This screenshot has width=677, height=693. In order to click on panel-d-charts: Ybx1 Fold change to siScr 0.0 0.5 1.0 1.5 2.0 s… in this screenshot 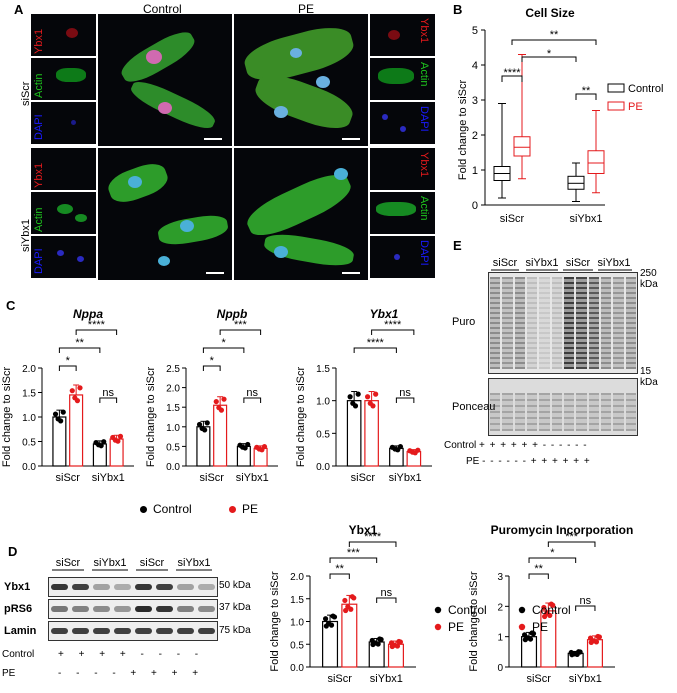, I will do `click(451, 604)`.